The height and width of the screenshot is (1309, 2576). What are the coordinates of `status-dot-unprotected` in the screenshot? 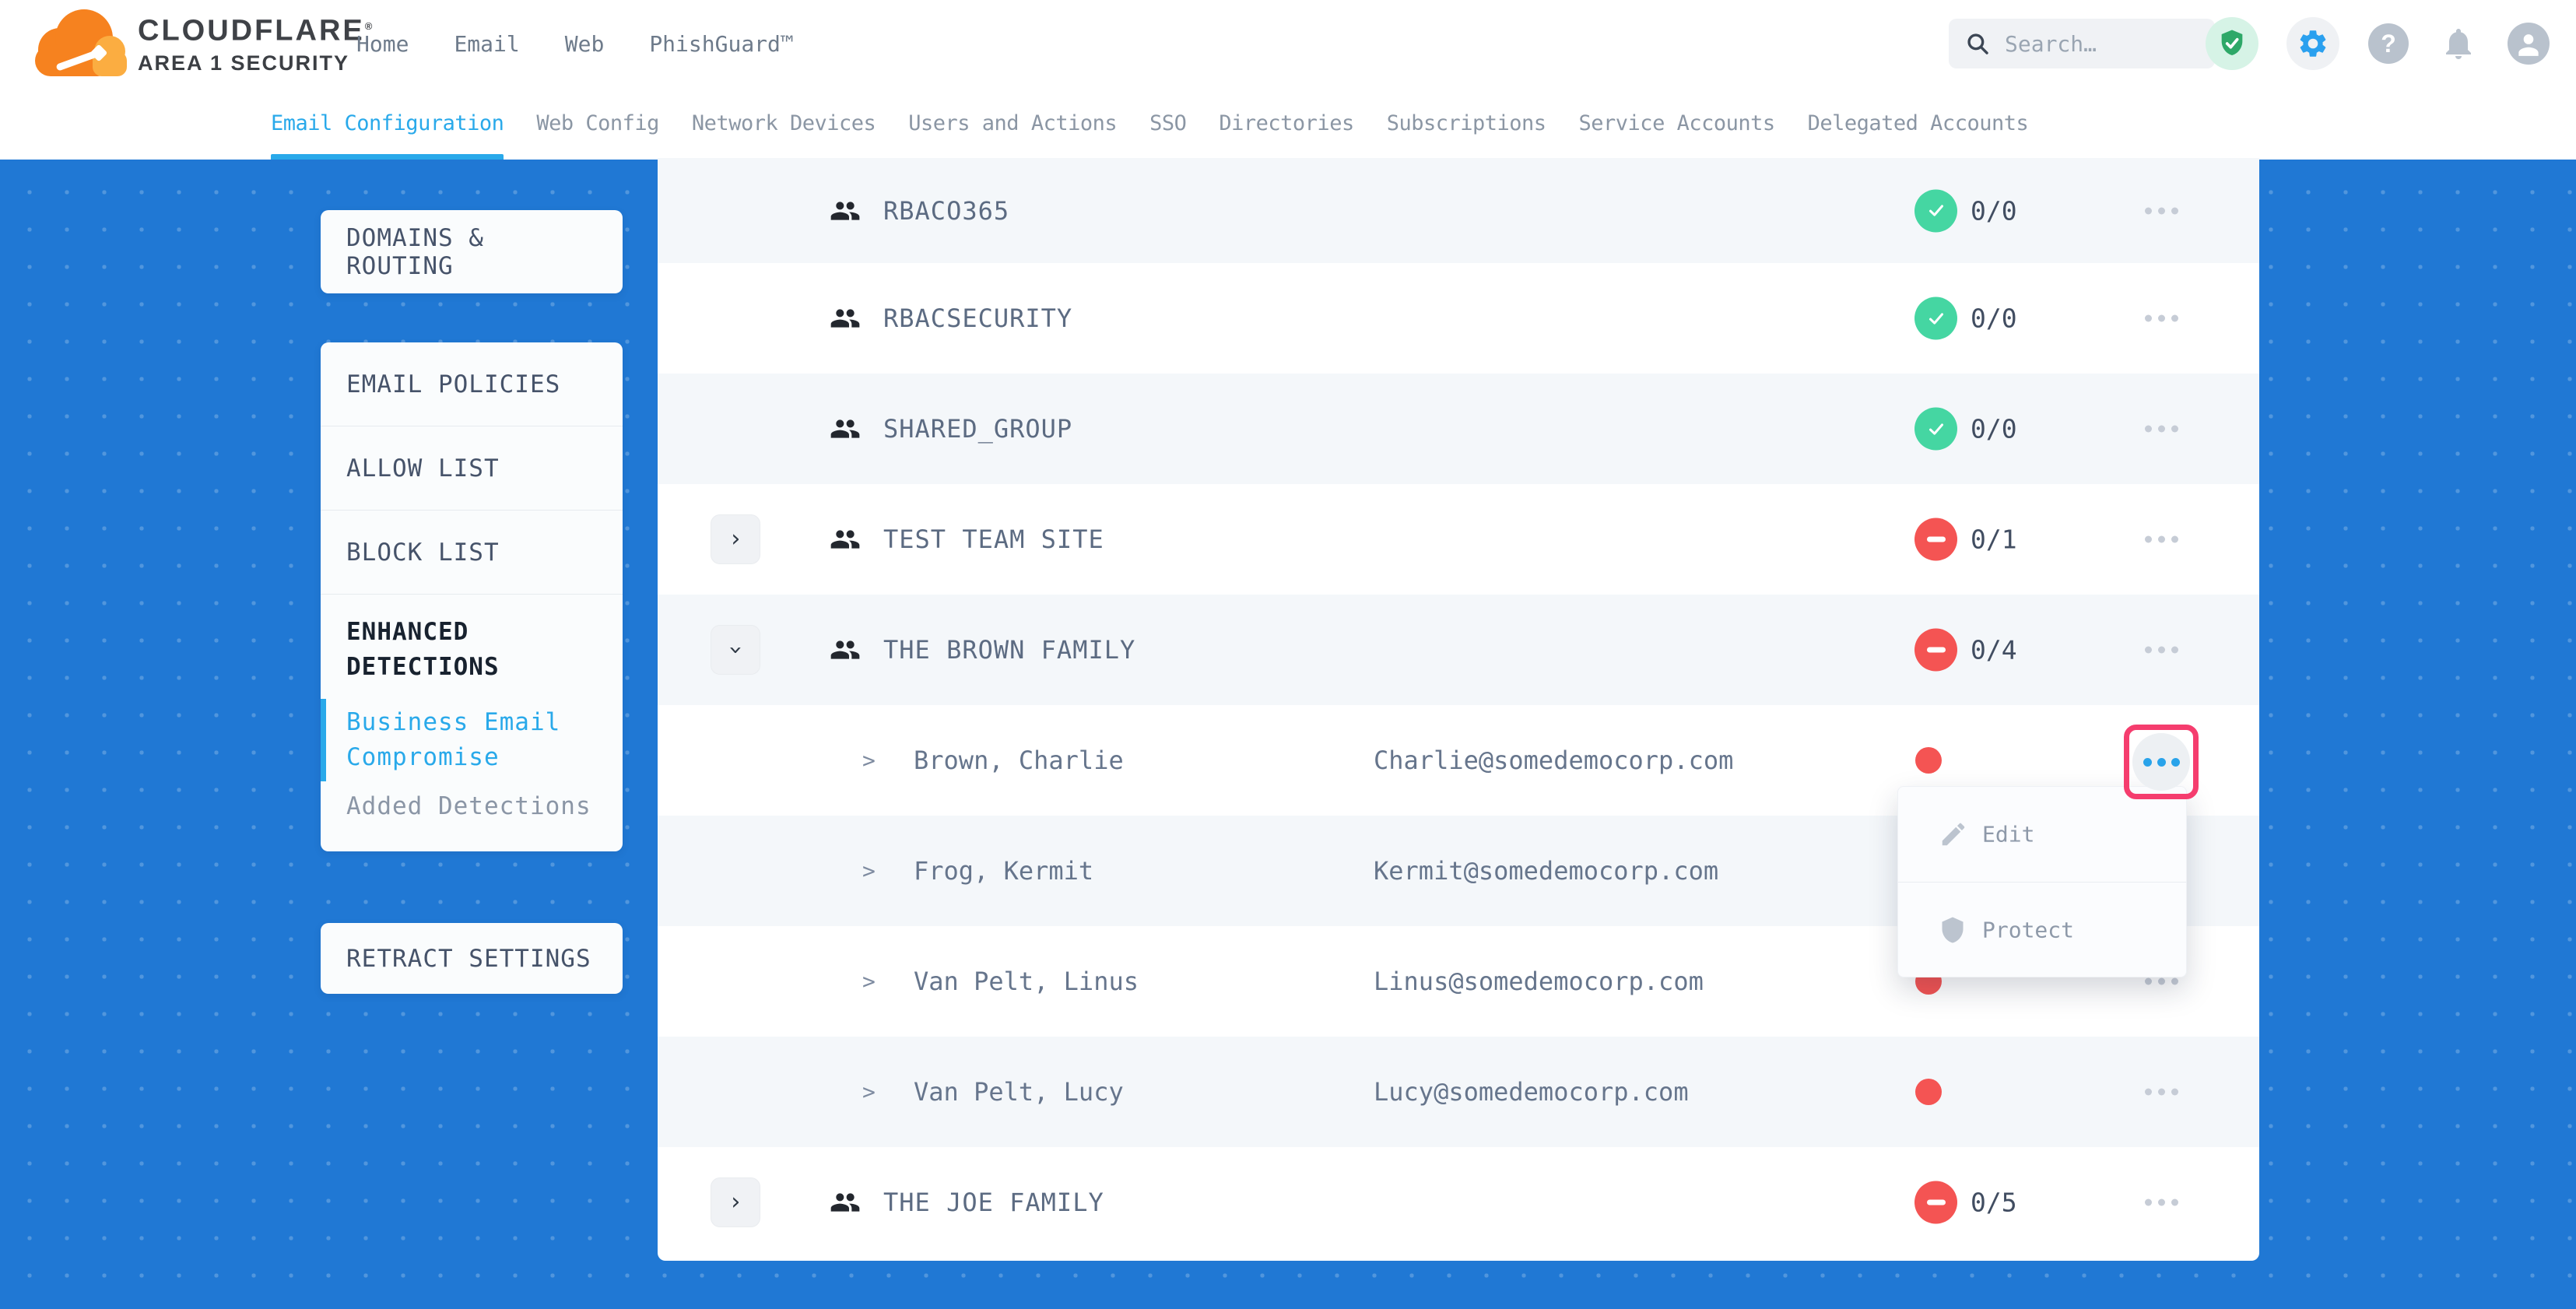 It's located at (1929, 760).